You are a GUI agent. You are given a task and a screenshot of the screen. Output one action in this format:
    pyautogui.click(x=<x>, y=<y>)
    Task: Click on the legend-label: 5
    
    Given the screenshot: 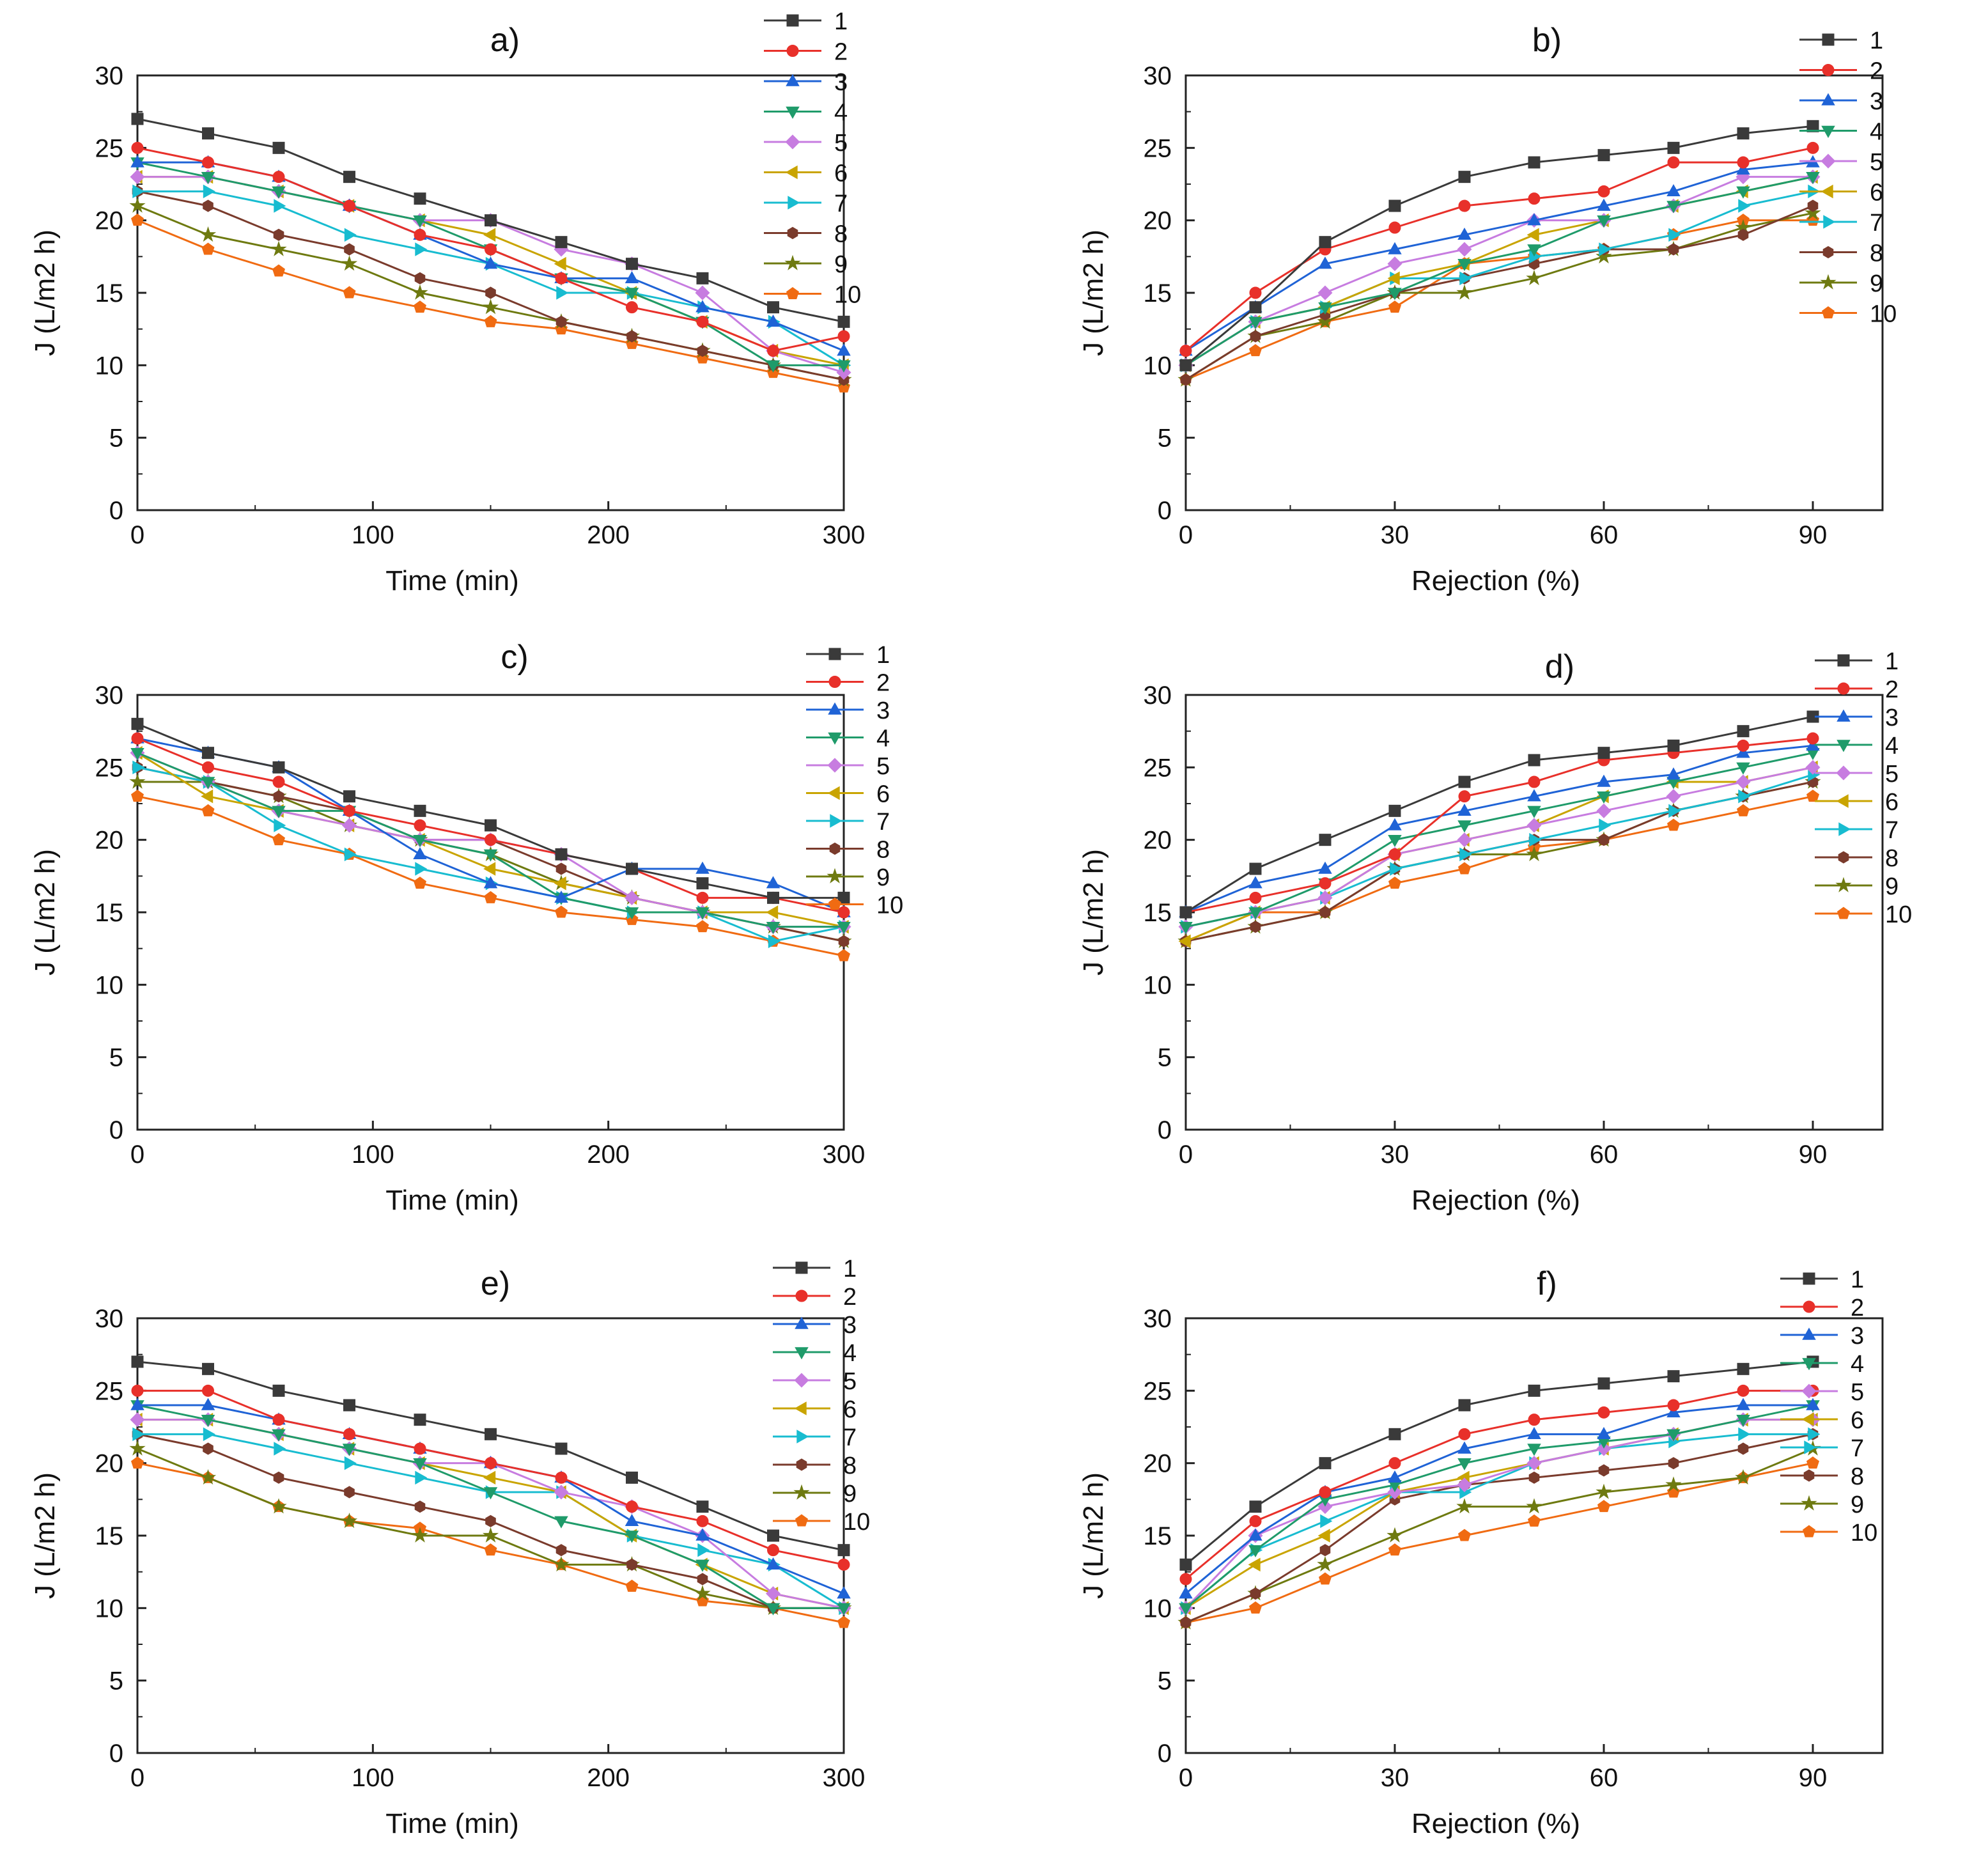 What is the action you would take?
    pyautogui.click(x=841, y=143)
    